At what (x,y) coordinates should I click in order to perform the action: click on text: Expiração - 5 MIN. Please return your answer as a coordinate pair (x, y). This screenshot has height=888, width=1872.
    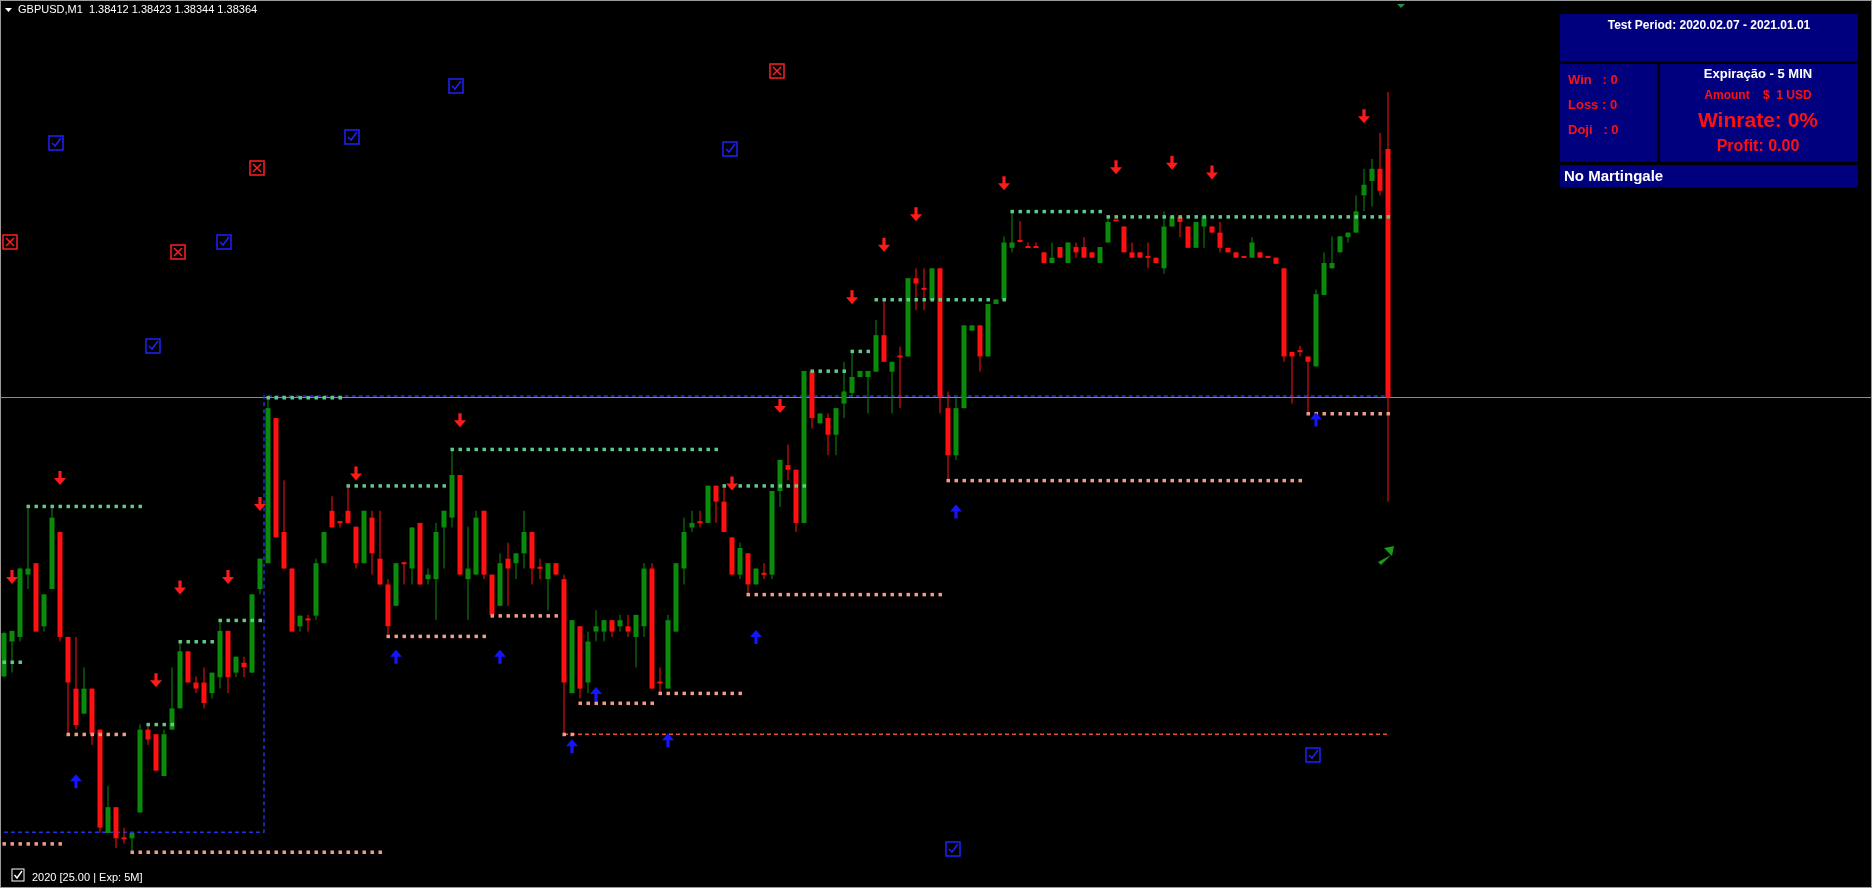
    Looking at the image, I should click on (1758, 73).